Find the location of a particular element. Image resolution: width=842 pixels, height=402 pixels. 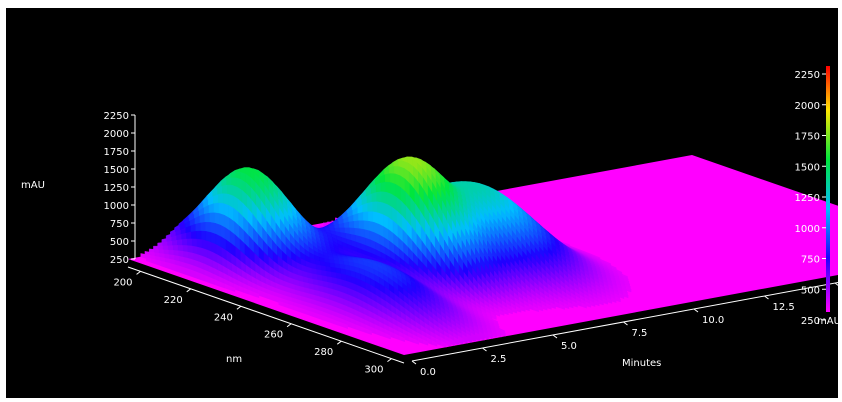

nm-axis-tick-label: 300 is located at coordinates (373, 370).